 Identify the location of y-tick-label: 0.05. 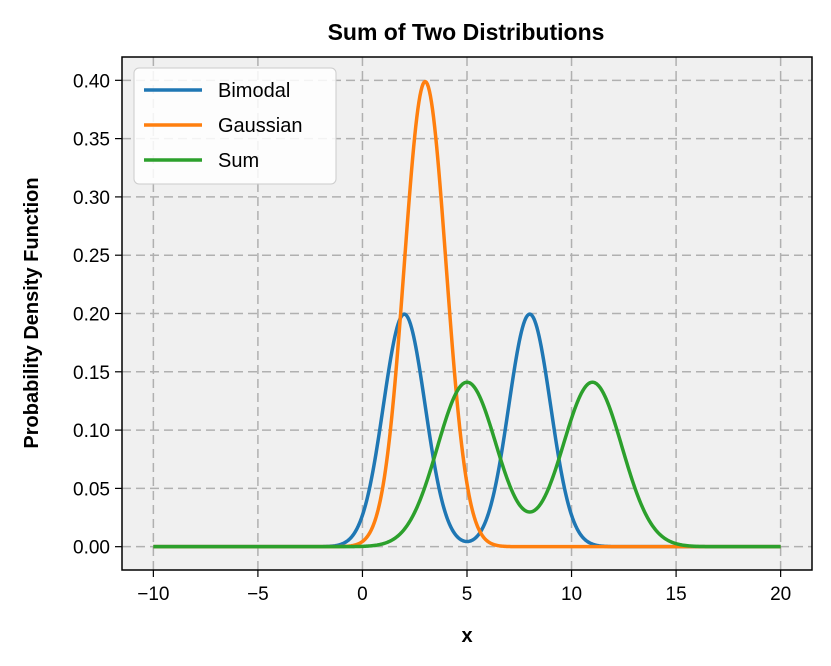
(91, 489).